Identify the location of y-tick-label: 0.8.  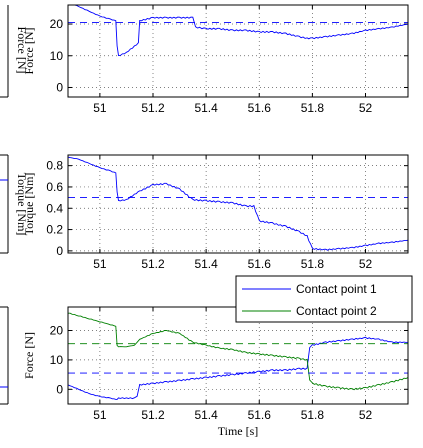
(54, 166).